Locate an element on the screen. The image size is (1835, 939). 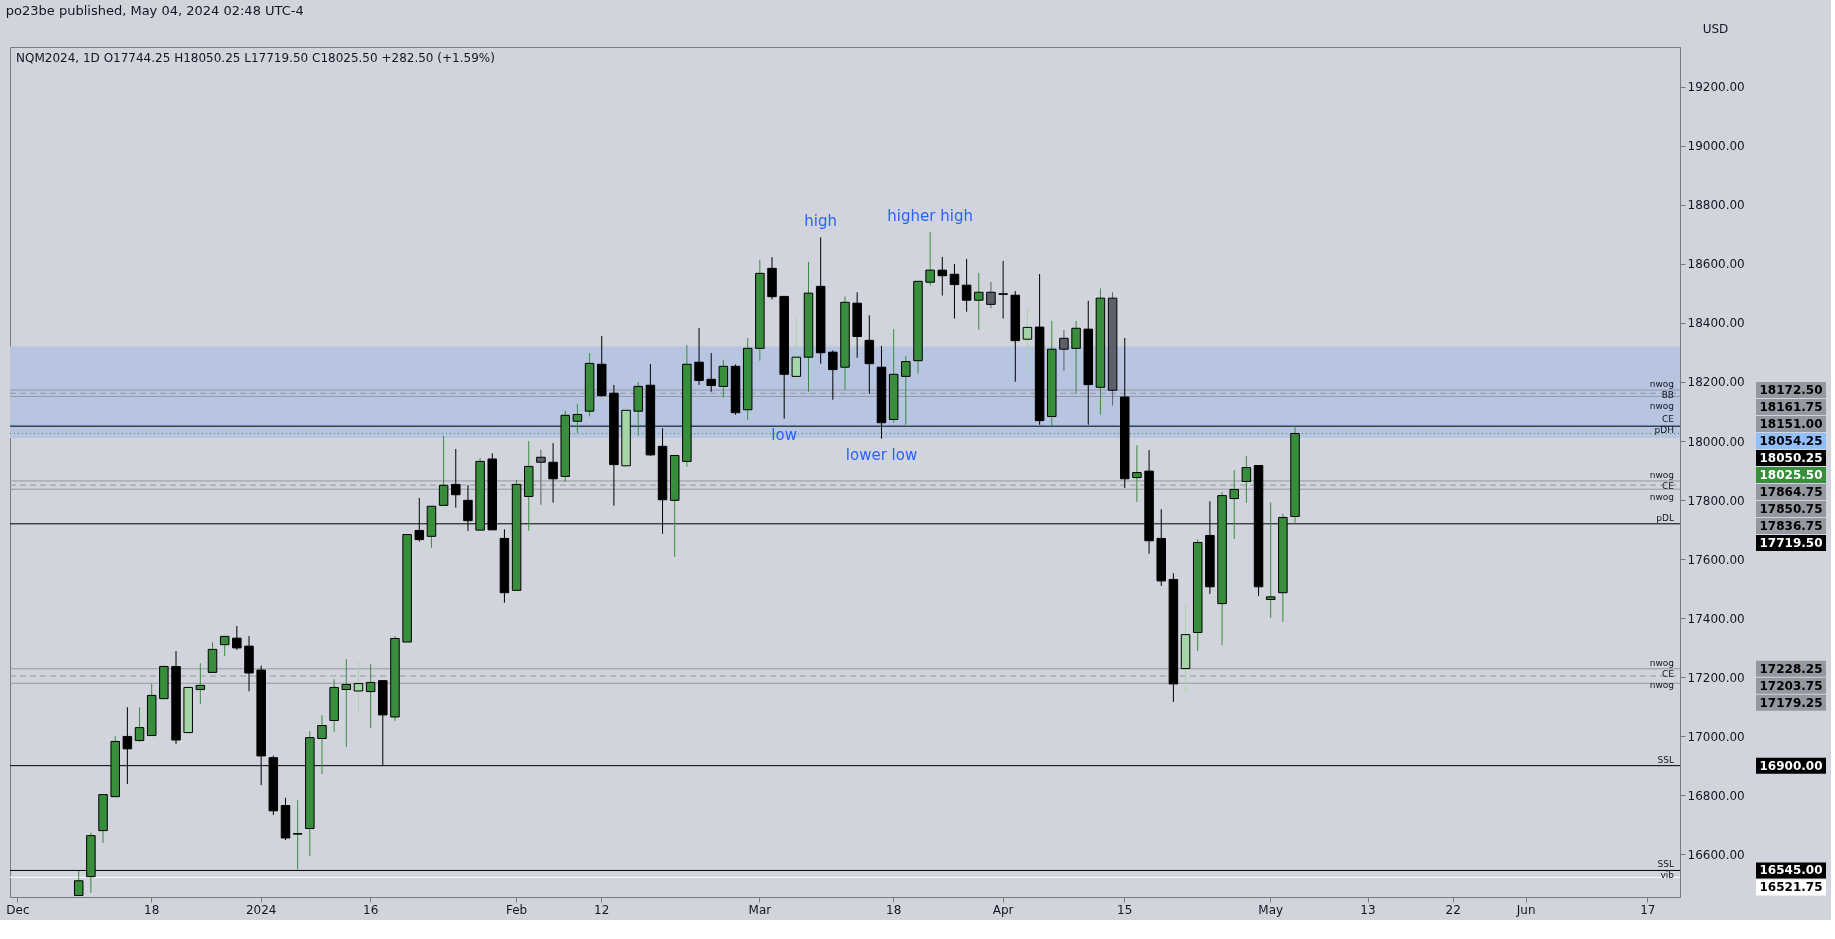
x-tick-label: 12 is located at coordinates (602, 909).